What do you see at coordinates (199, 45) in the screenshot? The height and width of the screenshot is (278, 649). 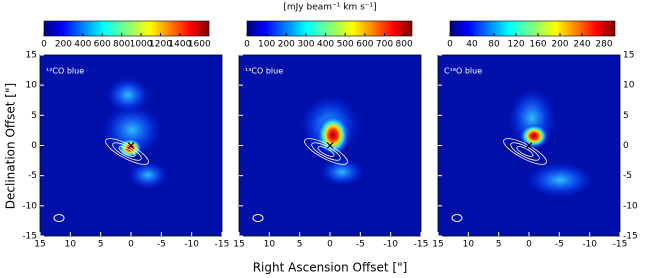 I see `colorbar-tick-label: 1600` at bounding box center [199, 45].